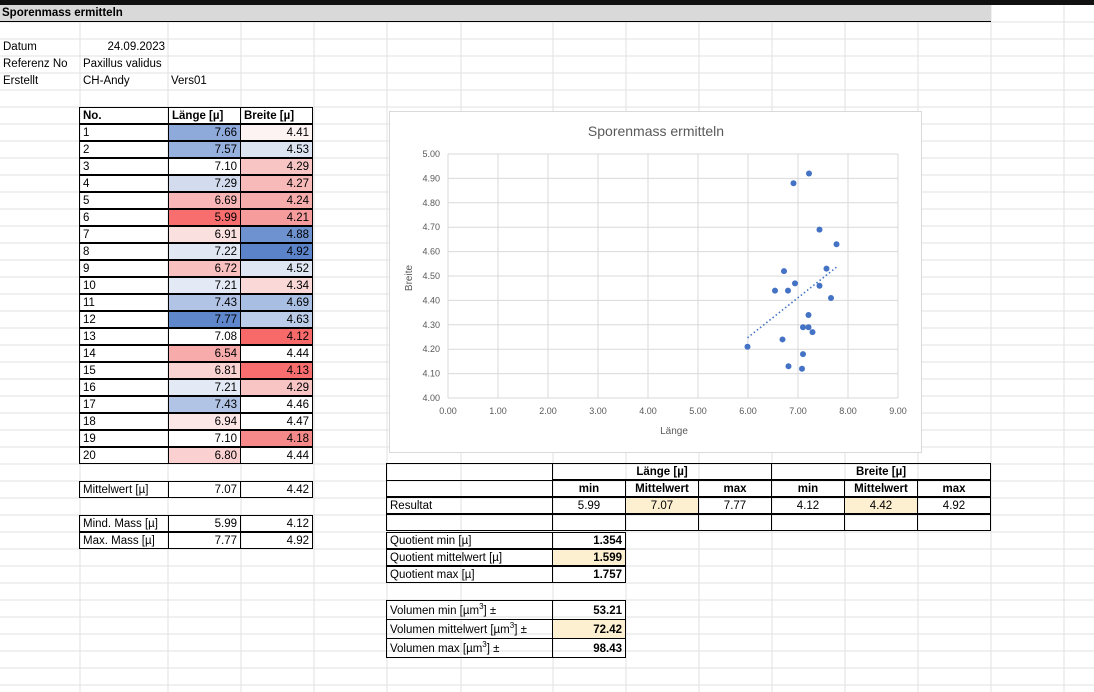  What do you see at coordinates (276, 268) in the screenshot?
I see `table-row-breite: 4.52` at bounding box center [276, 268].